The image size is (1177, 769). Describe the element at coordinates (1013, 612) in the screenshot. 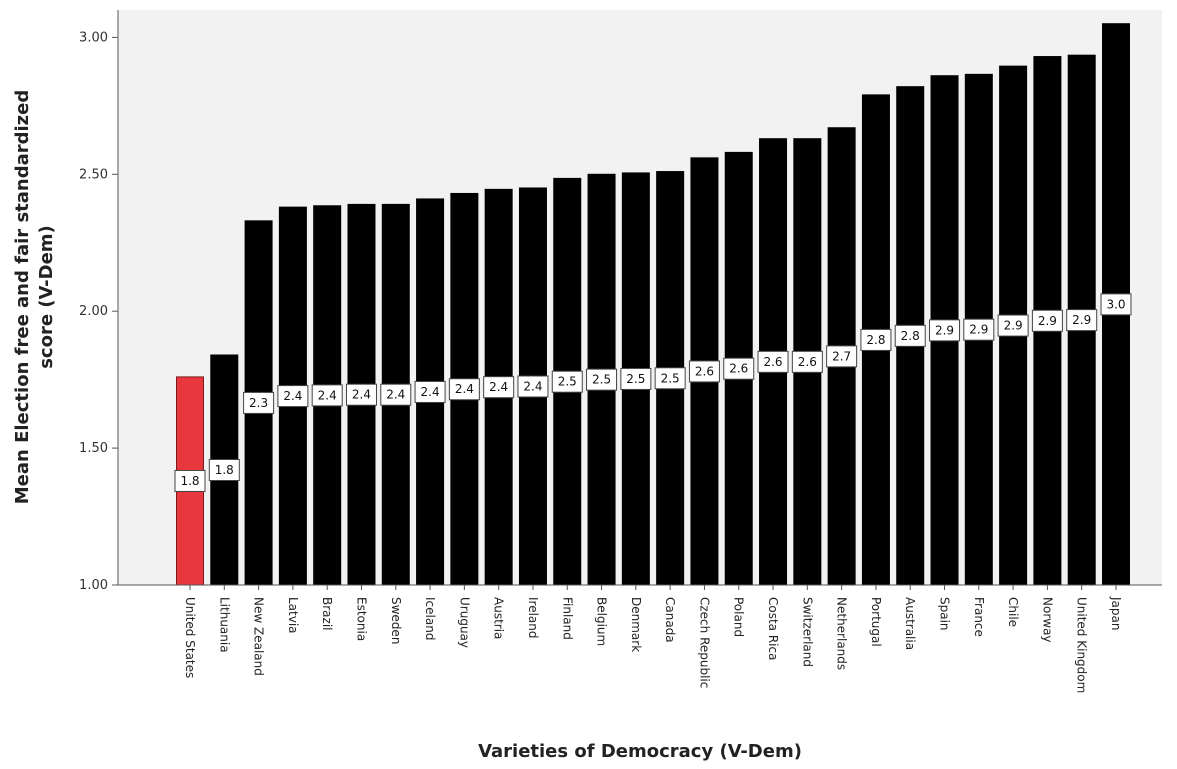

I see `x-tick-label: Chile` at that location.